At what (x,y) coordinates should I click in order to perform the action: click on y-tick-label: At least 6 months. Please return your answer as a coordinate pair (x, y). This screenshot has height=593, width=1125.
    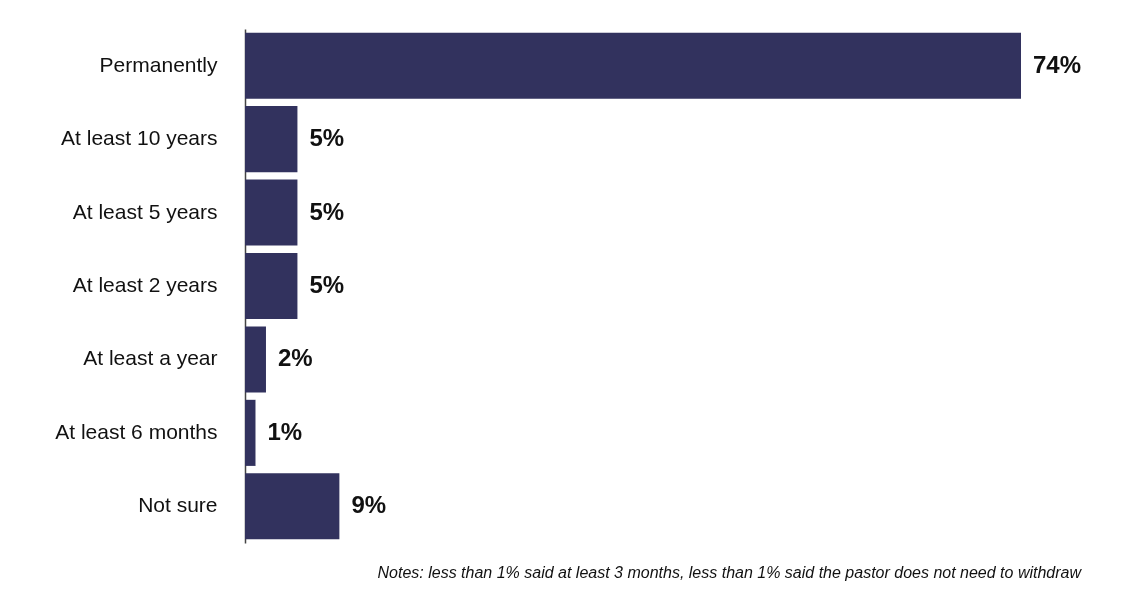
    Looking at the image, I should click on (136, 431).